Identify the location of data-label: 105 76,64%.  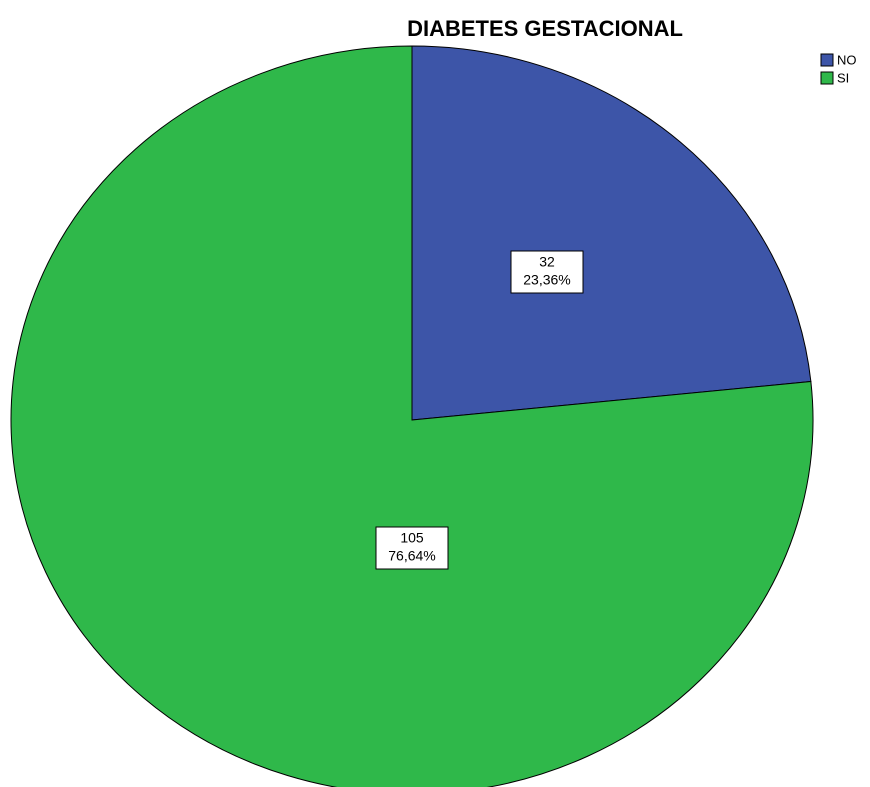
(412, 548).